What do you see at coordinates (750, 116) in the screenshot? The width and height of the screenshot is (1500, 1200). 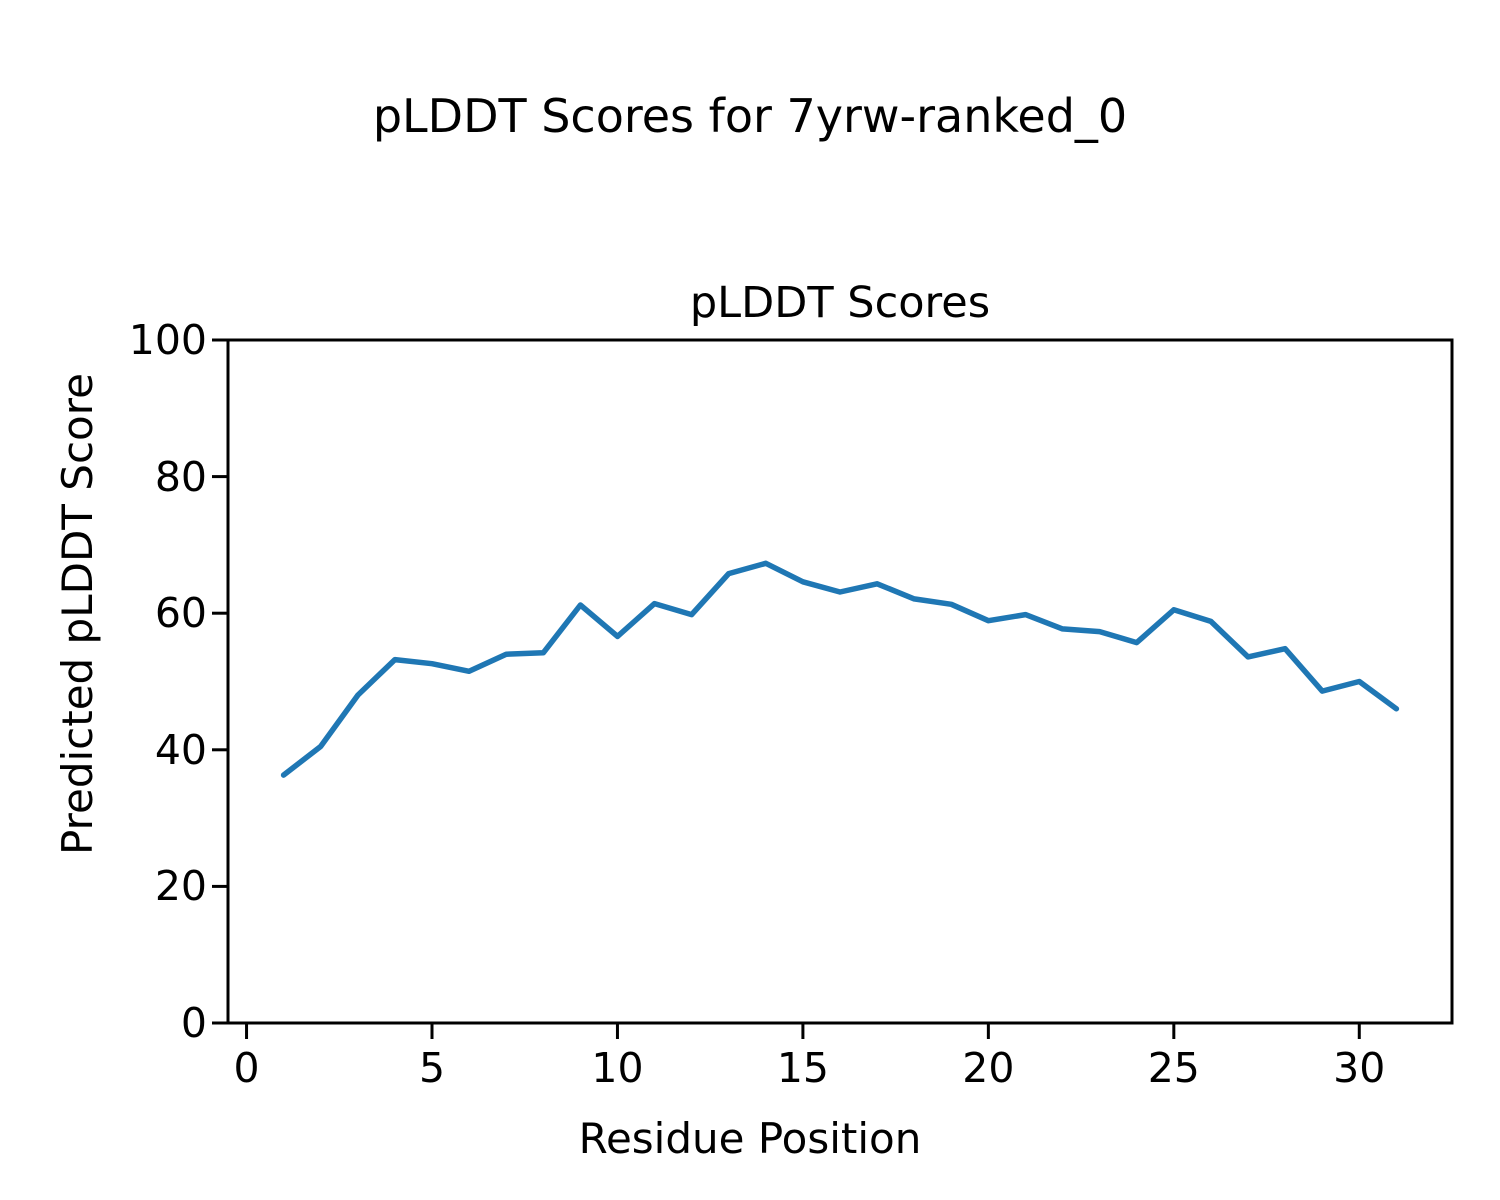 I see `figure-suptitle: pLDDT Scores for 7yrw-ranked_0` at bounding box center [750, 116].